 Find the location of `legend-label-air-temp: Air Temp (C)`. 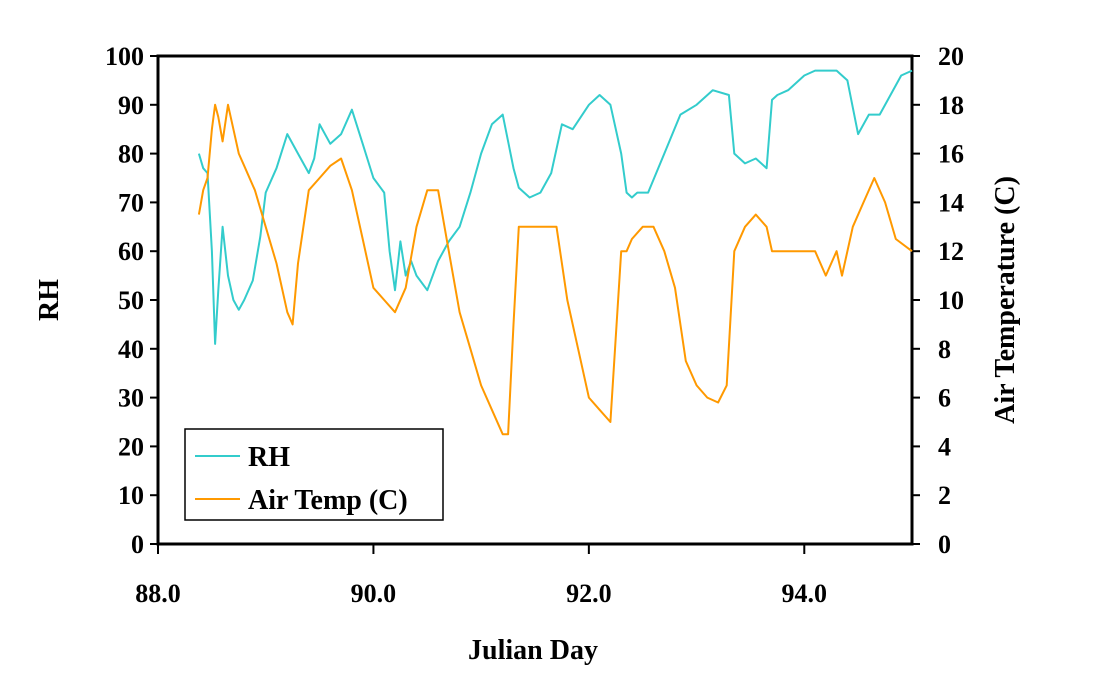

legend-label-air-temp: Air Temp (C) is located at coordinates (328, 500).